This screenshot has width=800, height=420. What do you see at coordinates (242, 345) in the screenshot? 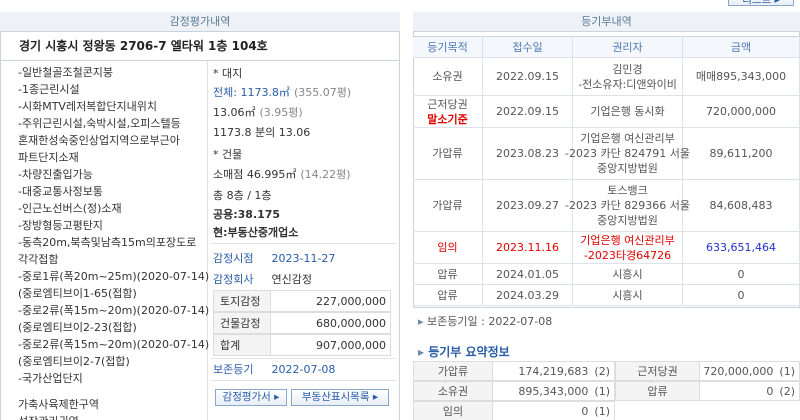
I see `amount-label: 합계` at bounding box center [242, 345].